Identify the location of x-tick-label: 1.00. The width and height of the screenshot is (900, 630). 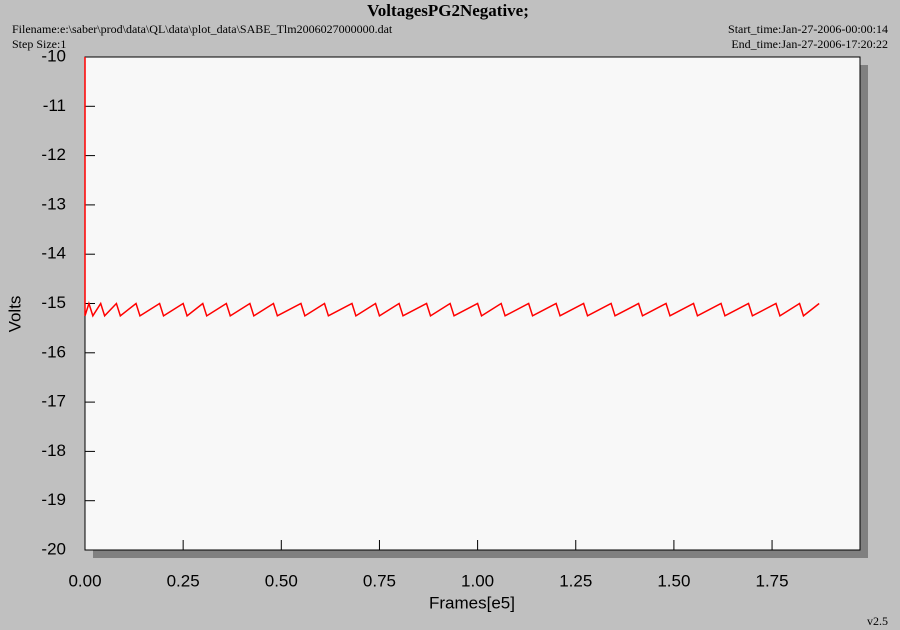
(477, 580).